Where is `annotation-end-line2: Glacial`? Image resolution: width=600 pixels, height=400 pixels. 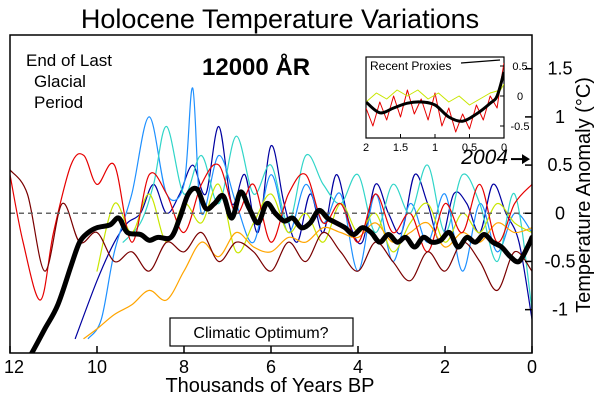
annotation-end-line2: Glacial is located at coordinates (60, 81).